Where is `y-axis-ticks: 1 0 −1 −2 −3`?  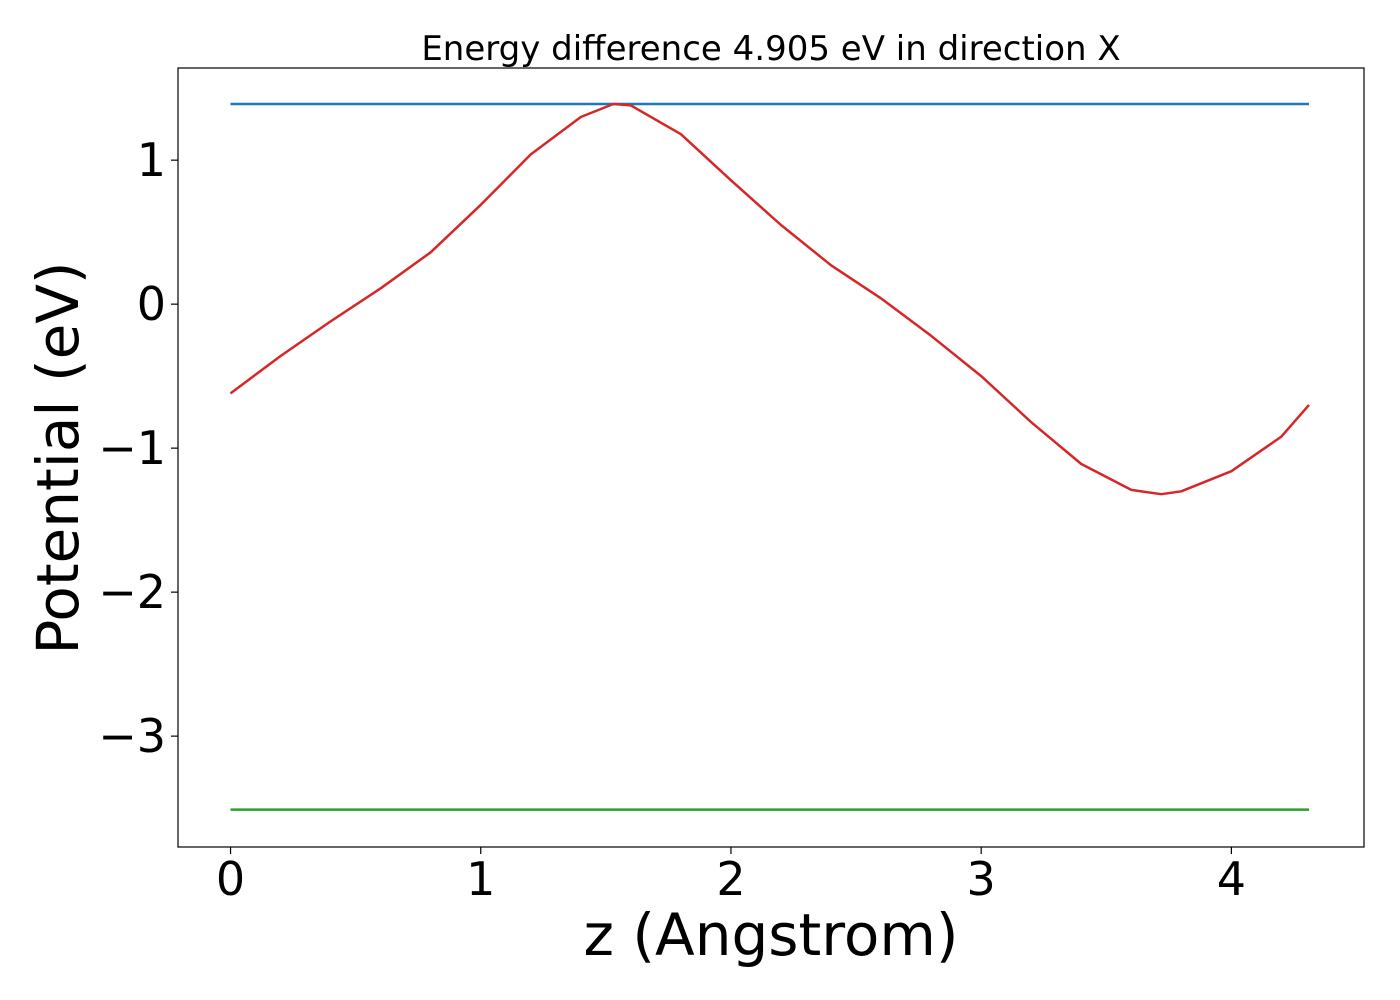
y-axis-ticks: 1 0 −1 −2 −3 is located at coordinates (138, 448).